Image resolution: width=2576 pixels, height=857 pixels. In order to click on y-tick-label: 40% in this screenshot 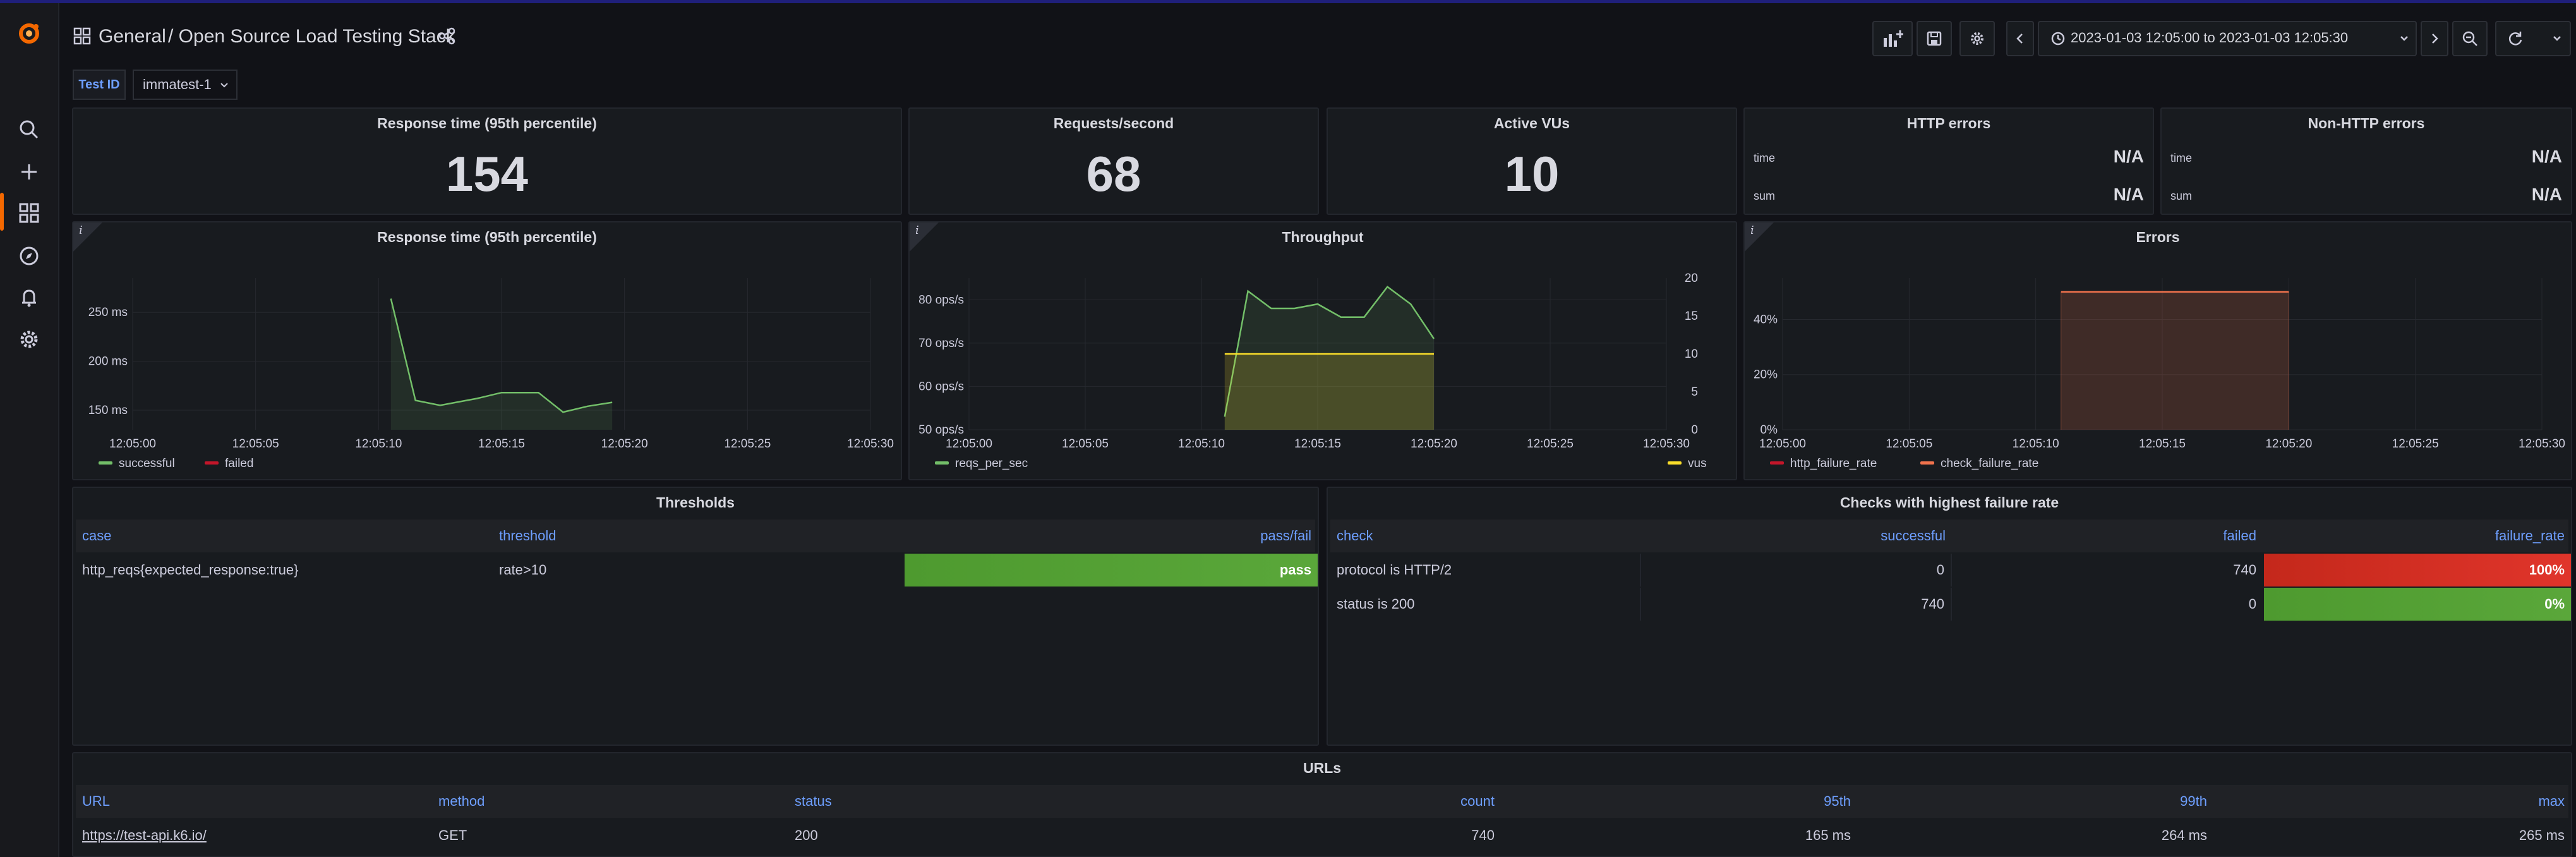, I will do `click(1766, 319)`.